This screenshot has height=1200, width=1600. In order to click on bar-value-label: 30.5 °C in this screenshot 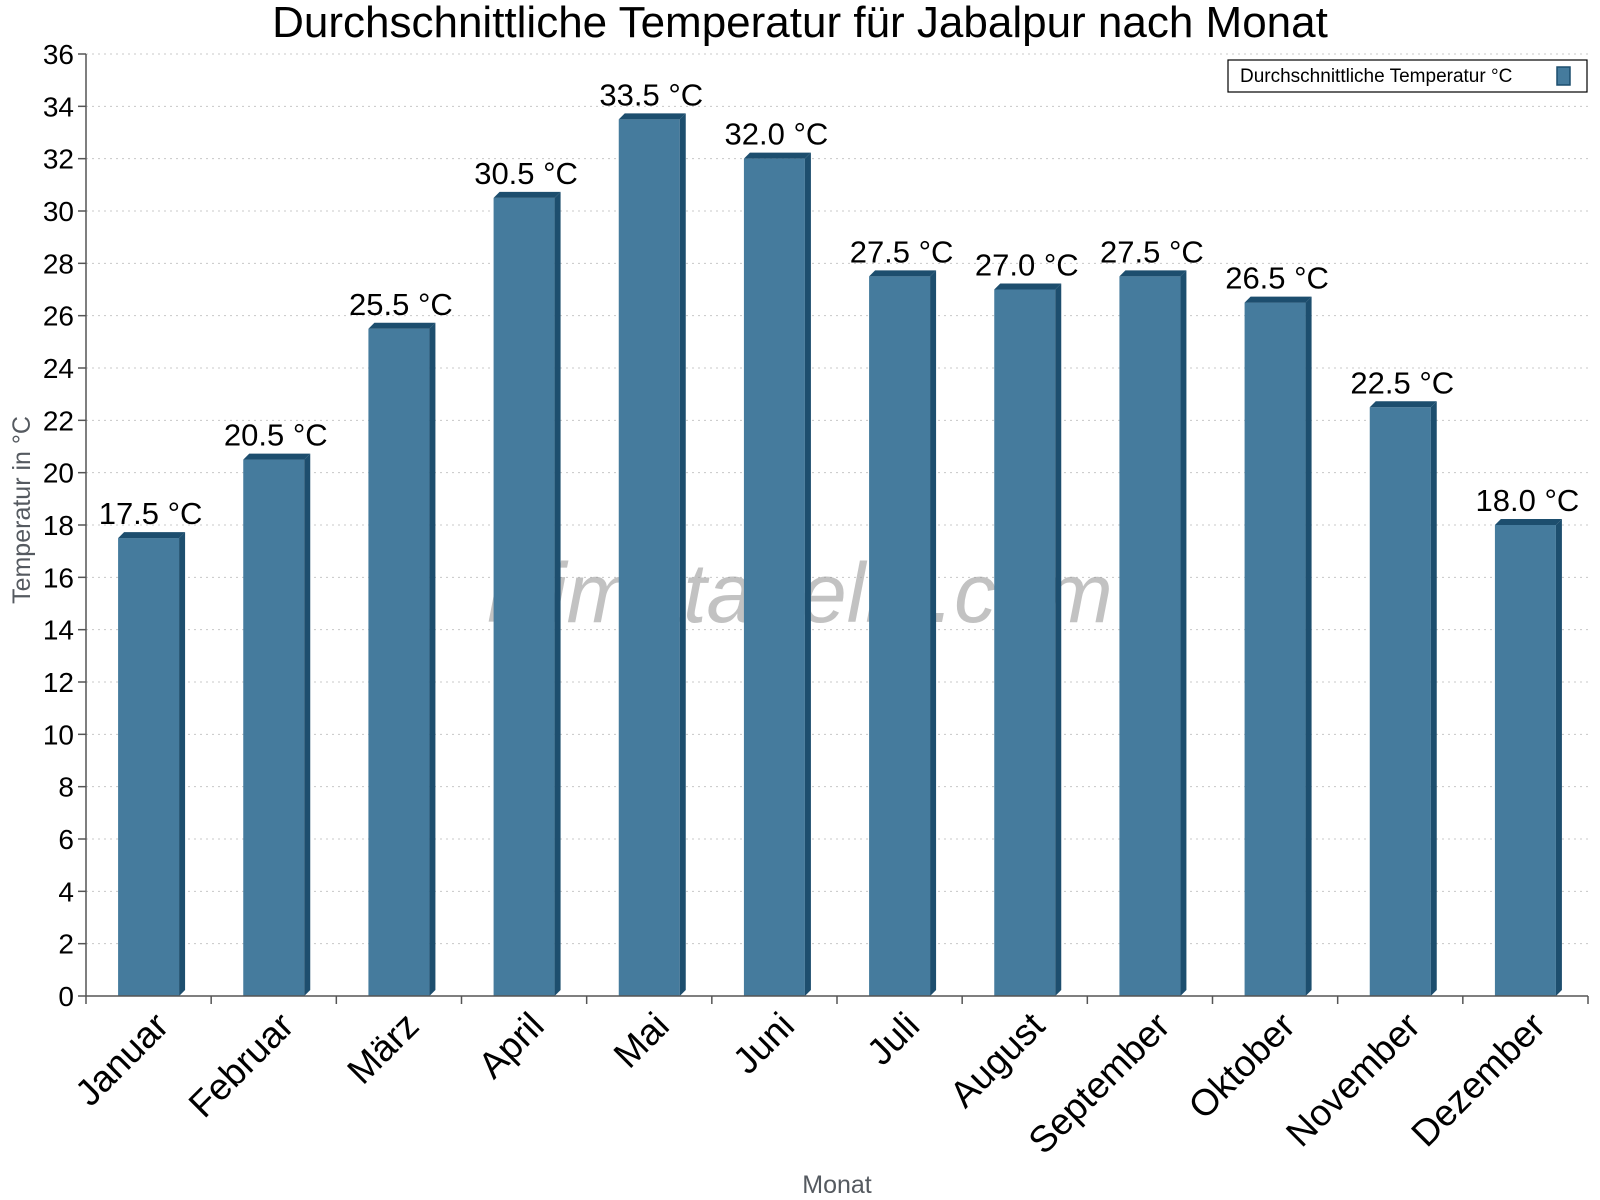, I will do `click(526, 173)`.